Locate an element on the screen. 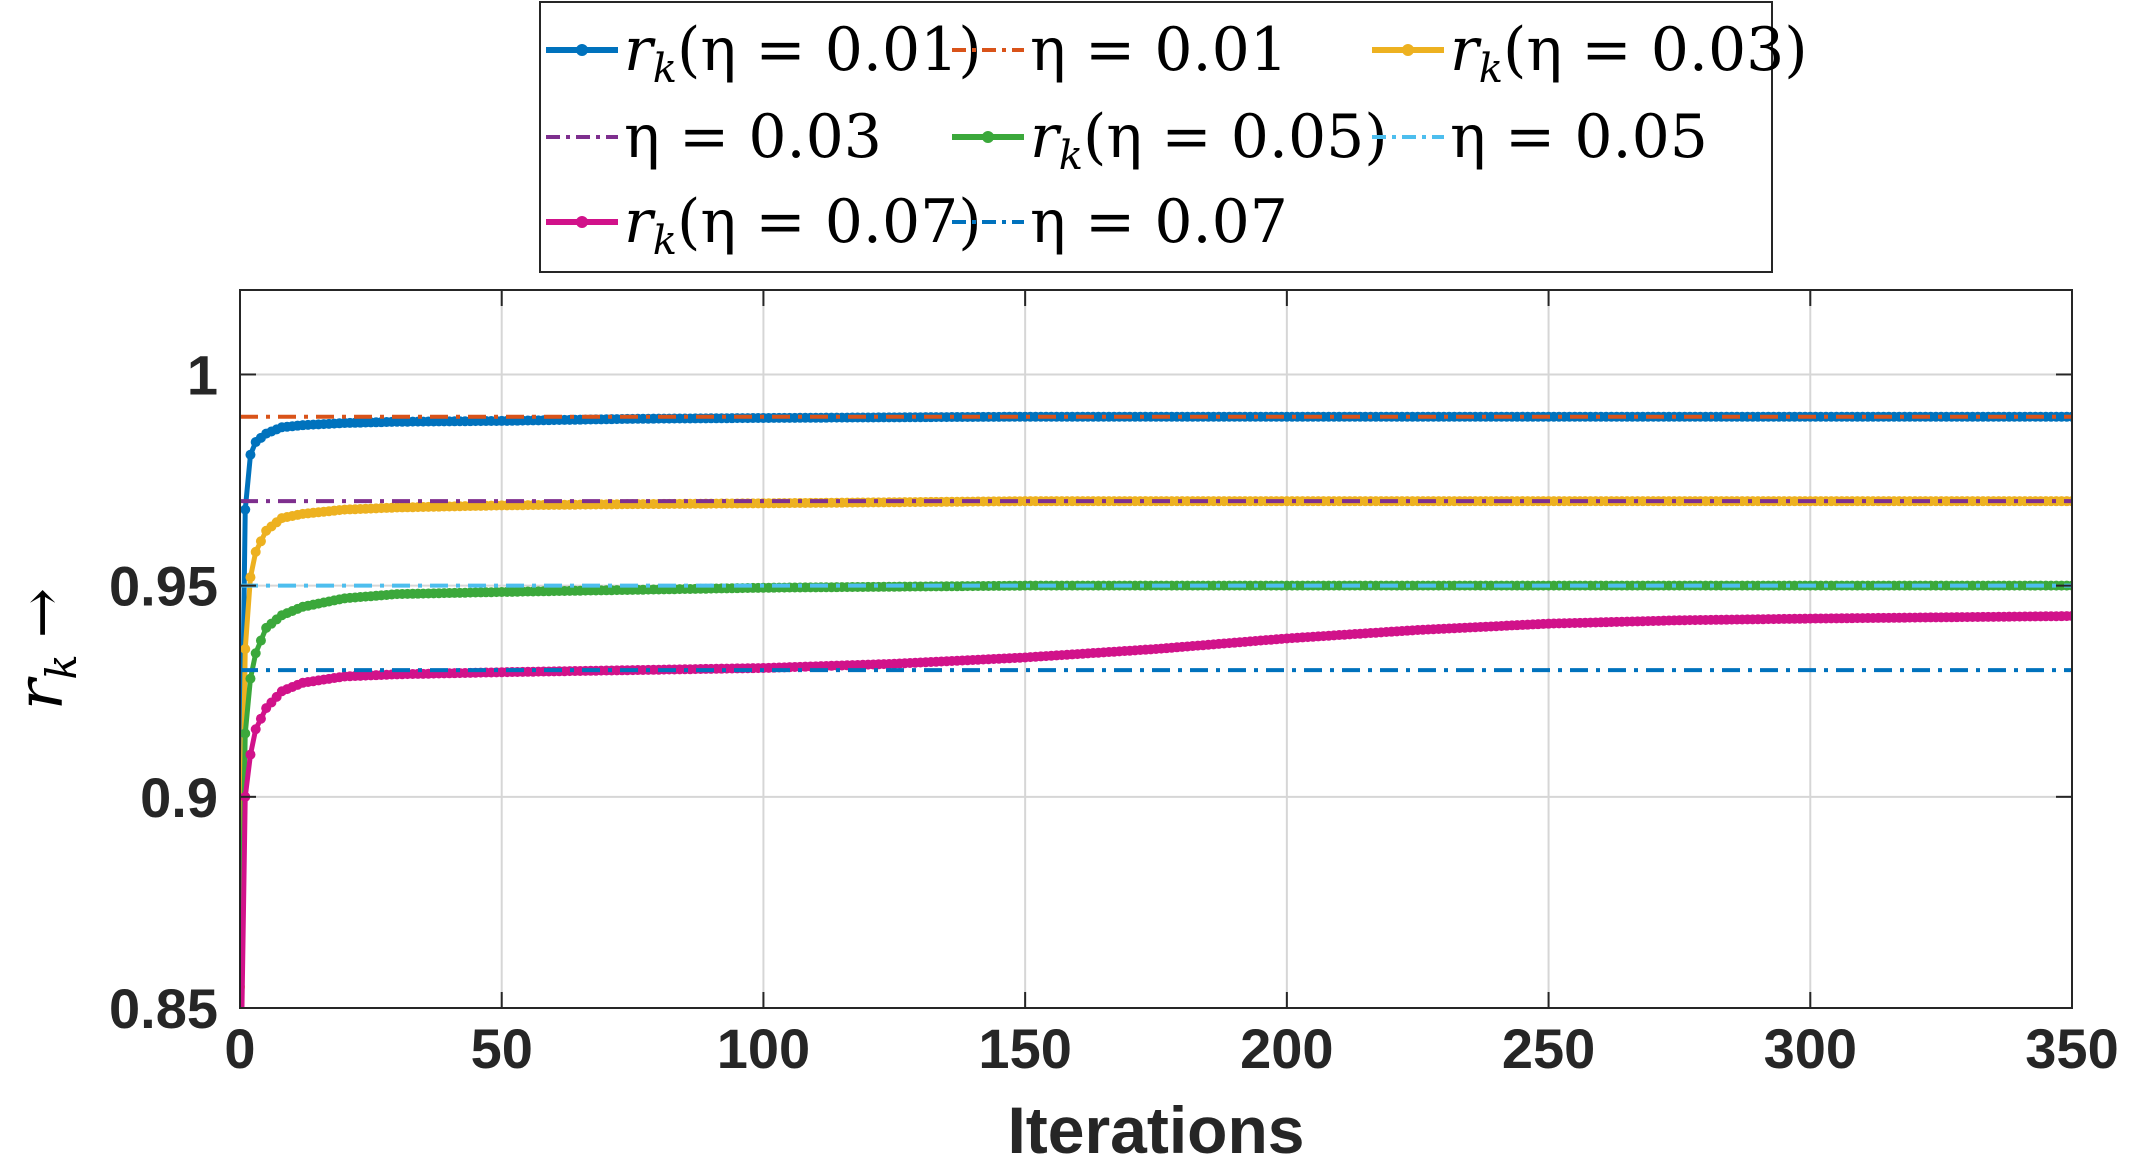 The width and height of the screenshot is (2133, 1163). legend-item: η = 0.05 is located at coordinates (1540, 137).